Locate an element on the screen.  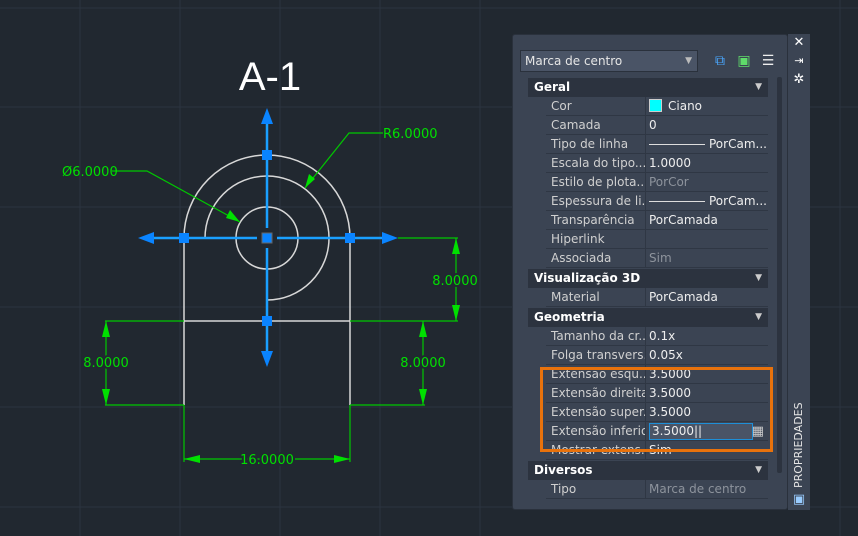
property-value-cell: PorCor is located at coordinates (707, 182).